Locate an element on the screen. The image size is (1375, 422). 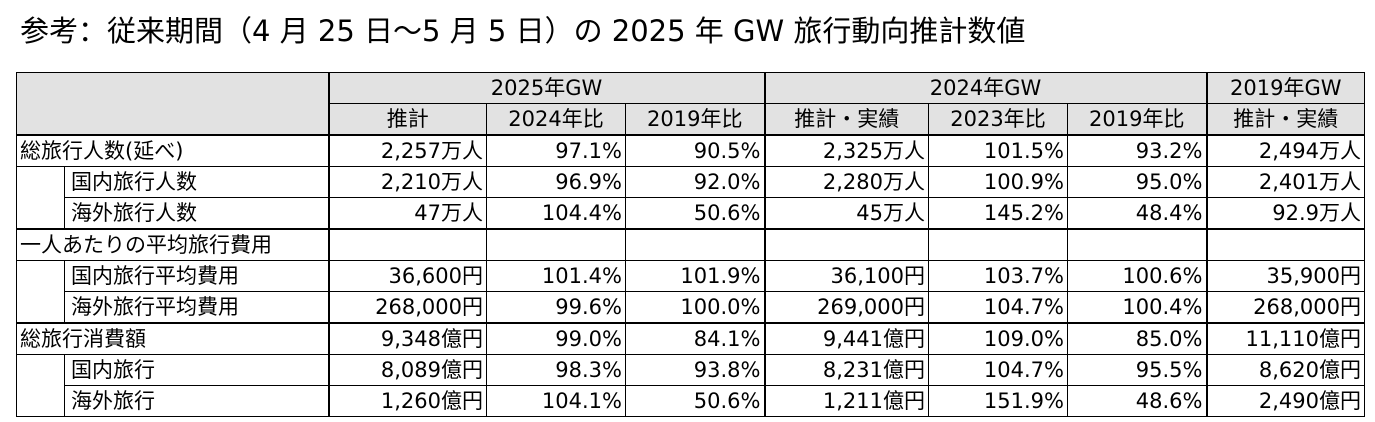
table-cell: 100.4% is located at coordinates (1137, 307).